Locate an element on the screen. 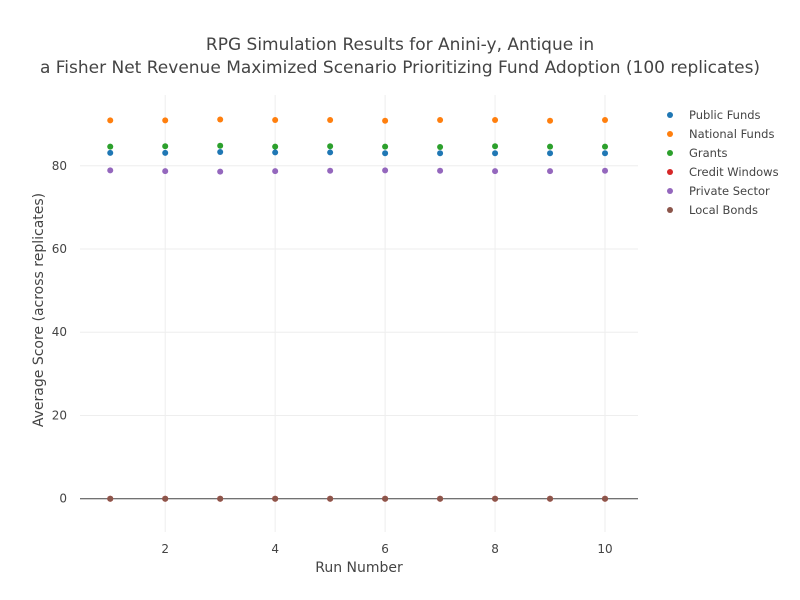 The height and width of the screenshot is (600, 800). x-axis-label: Run Number is located at coordinates (359, 568).